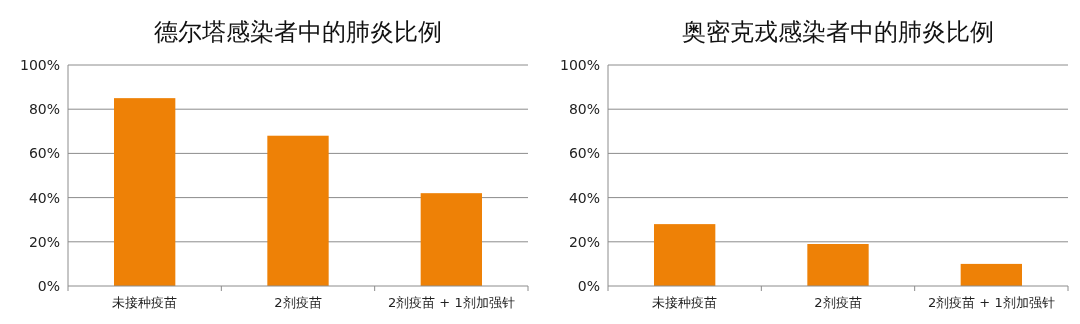 The image size is (1080, 324). I want to click on chart-title: 德尔塔感染者中的肺炎比例, so click(298, 32).